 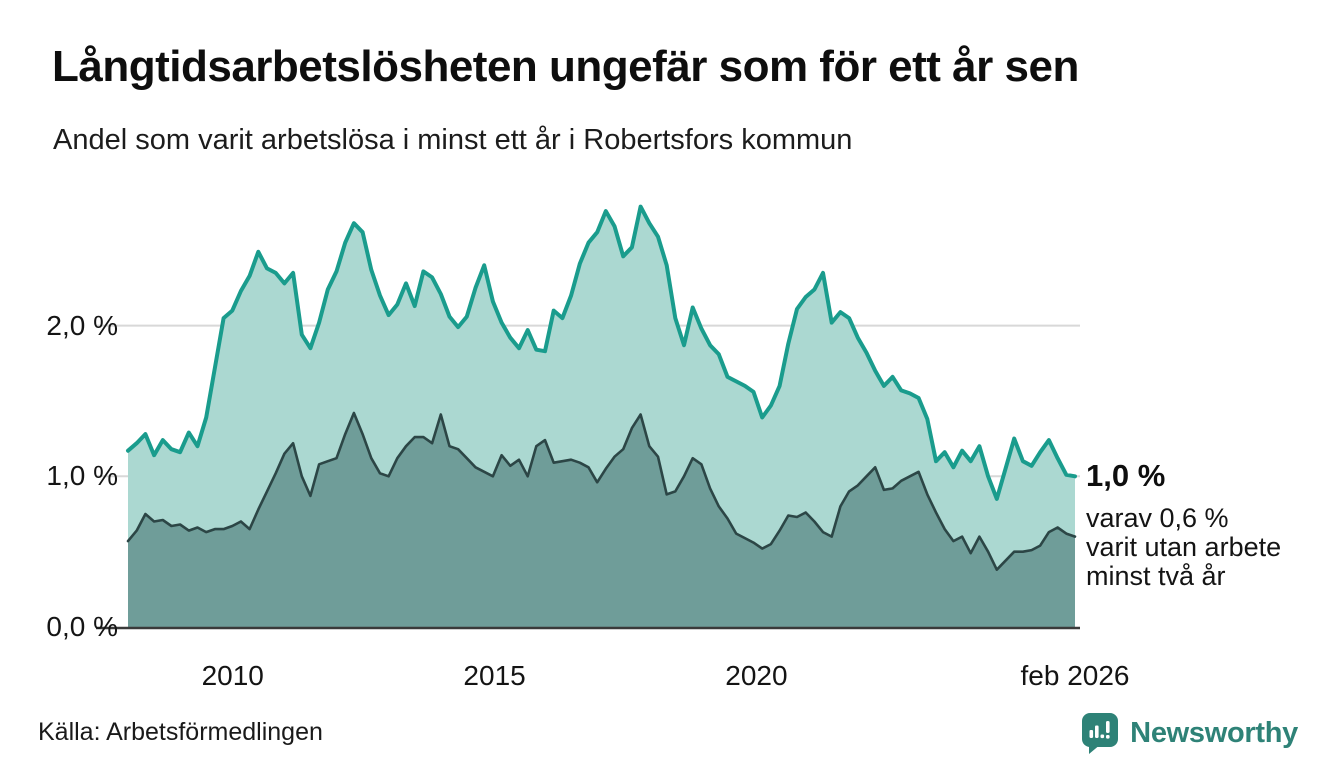 I want to click on y-tick-label: 2,0 %, so click(x=82, y=325).